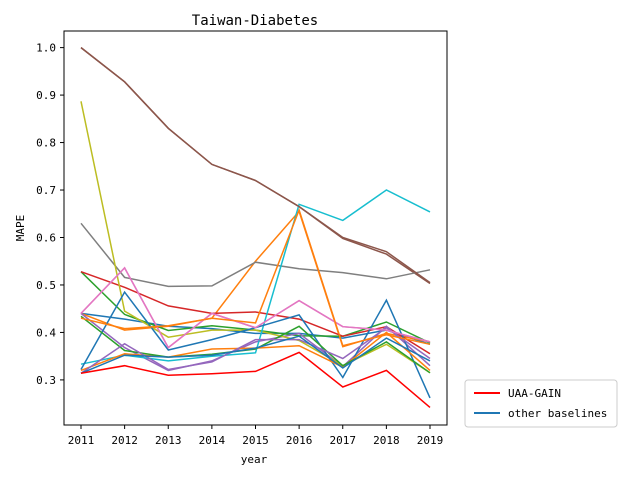  What do you see at coordinates (557, 413) in the screenshot?
I see `legend-label-other-baselines: other baselines` at bounding box center [557, 413].